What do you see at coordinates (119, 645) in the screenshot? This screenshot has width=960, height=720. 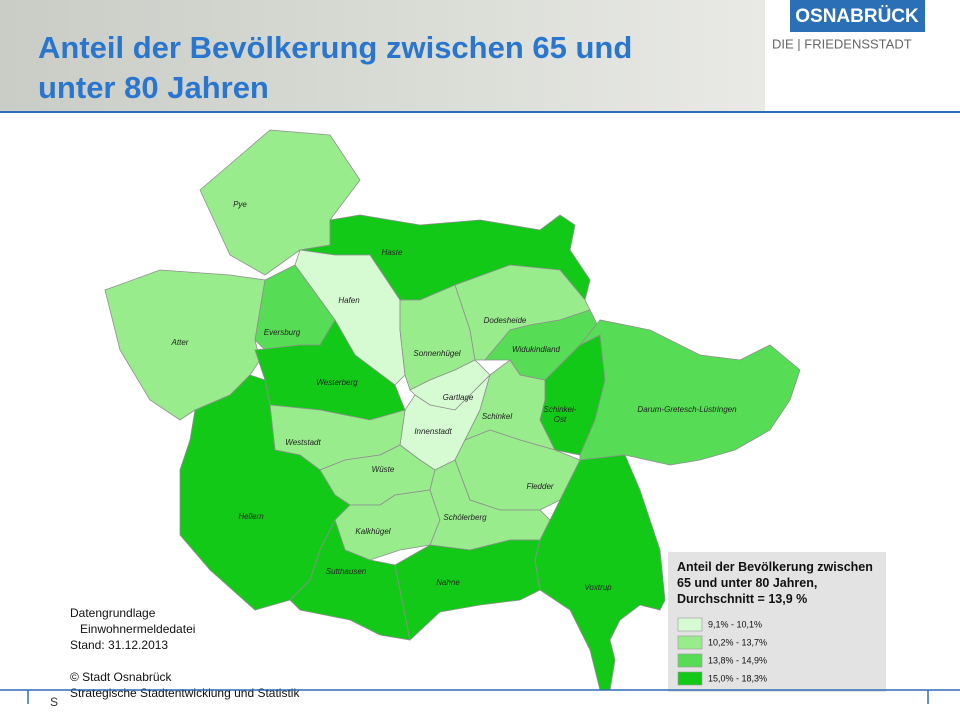 I see `source-line: Stand: 31.12.2013` at bounding box center [119, 645].